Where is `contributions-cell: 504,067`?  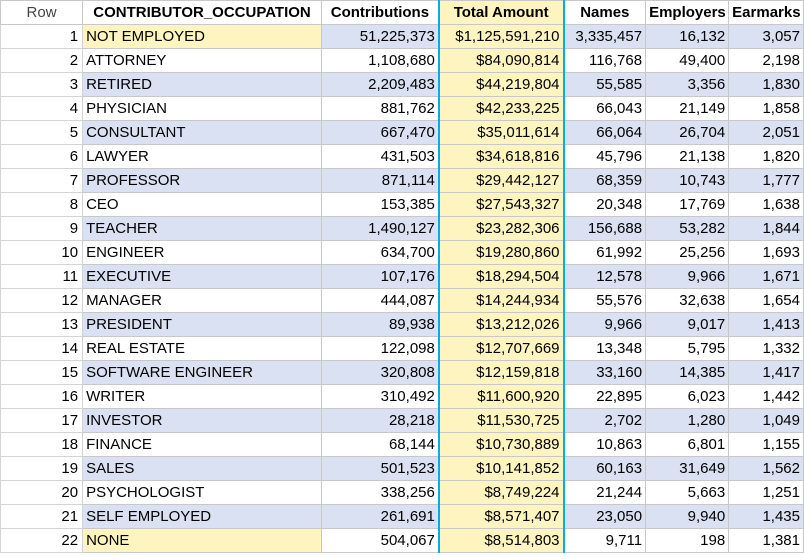 contributions-cell: 504,067 is located at coordinates (380, 540).